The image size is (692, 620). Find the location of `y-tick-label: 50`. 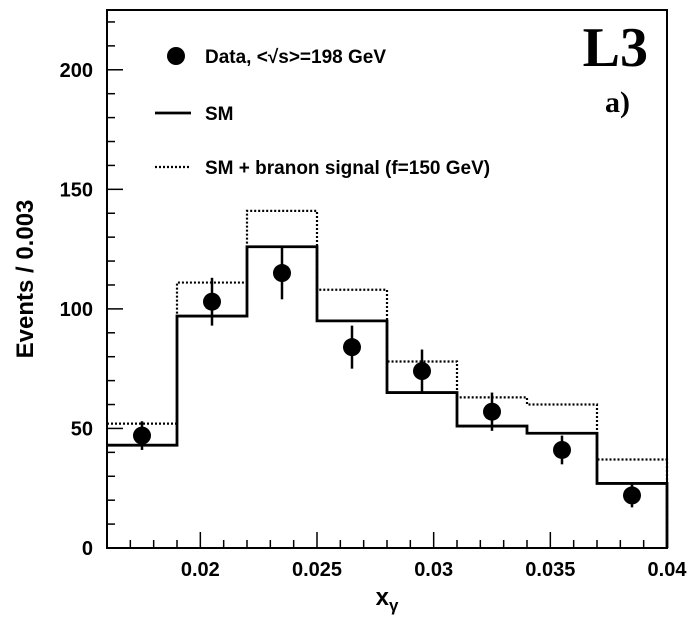

y-tick-label: 50 is located at coordinates (82, 429).